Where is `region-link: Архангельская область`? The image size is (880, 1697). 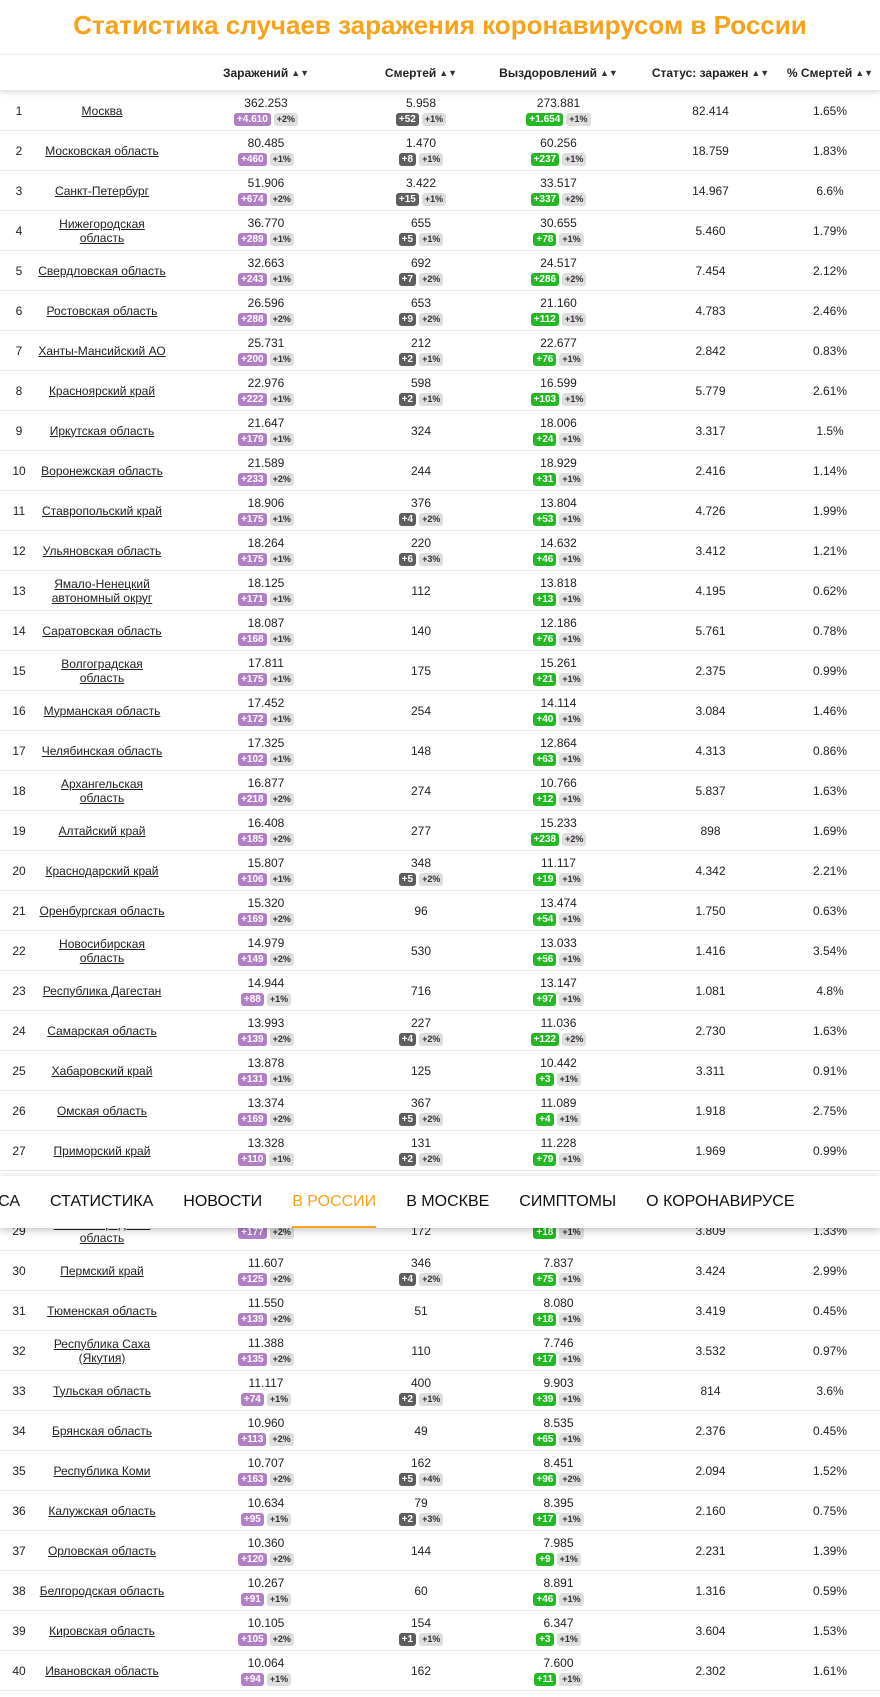
region-link: Архангельская область is located at coordinates (102, 790).